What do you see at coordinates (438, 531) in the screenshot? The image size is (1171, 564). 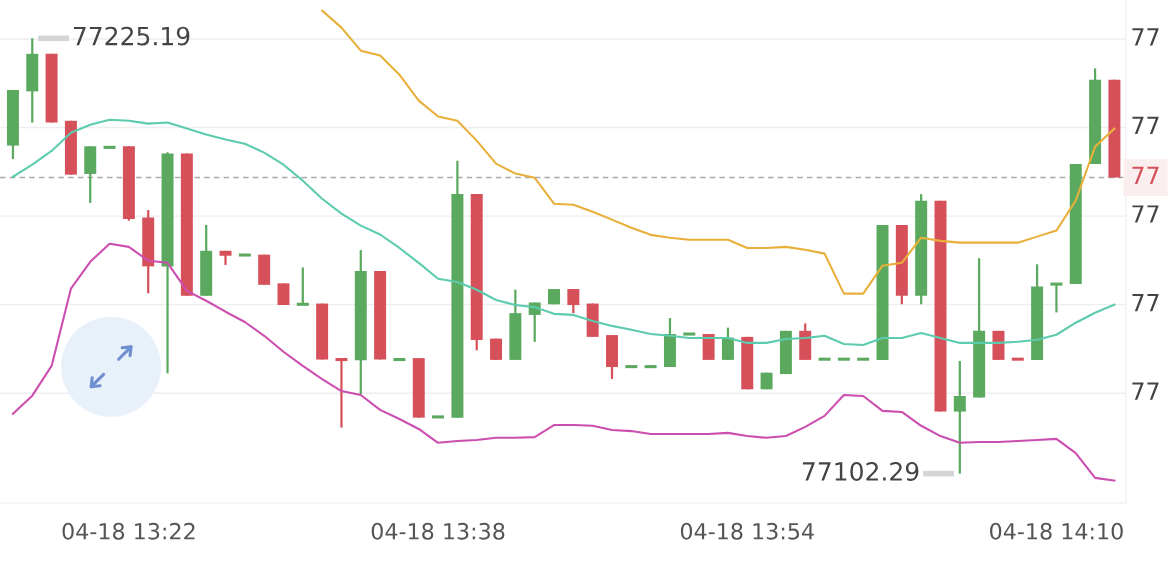 I see `x-tick-label: 04-18 13:38` at bounding box center [438, 531].